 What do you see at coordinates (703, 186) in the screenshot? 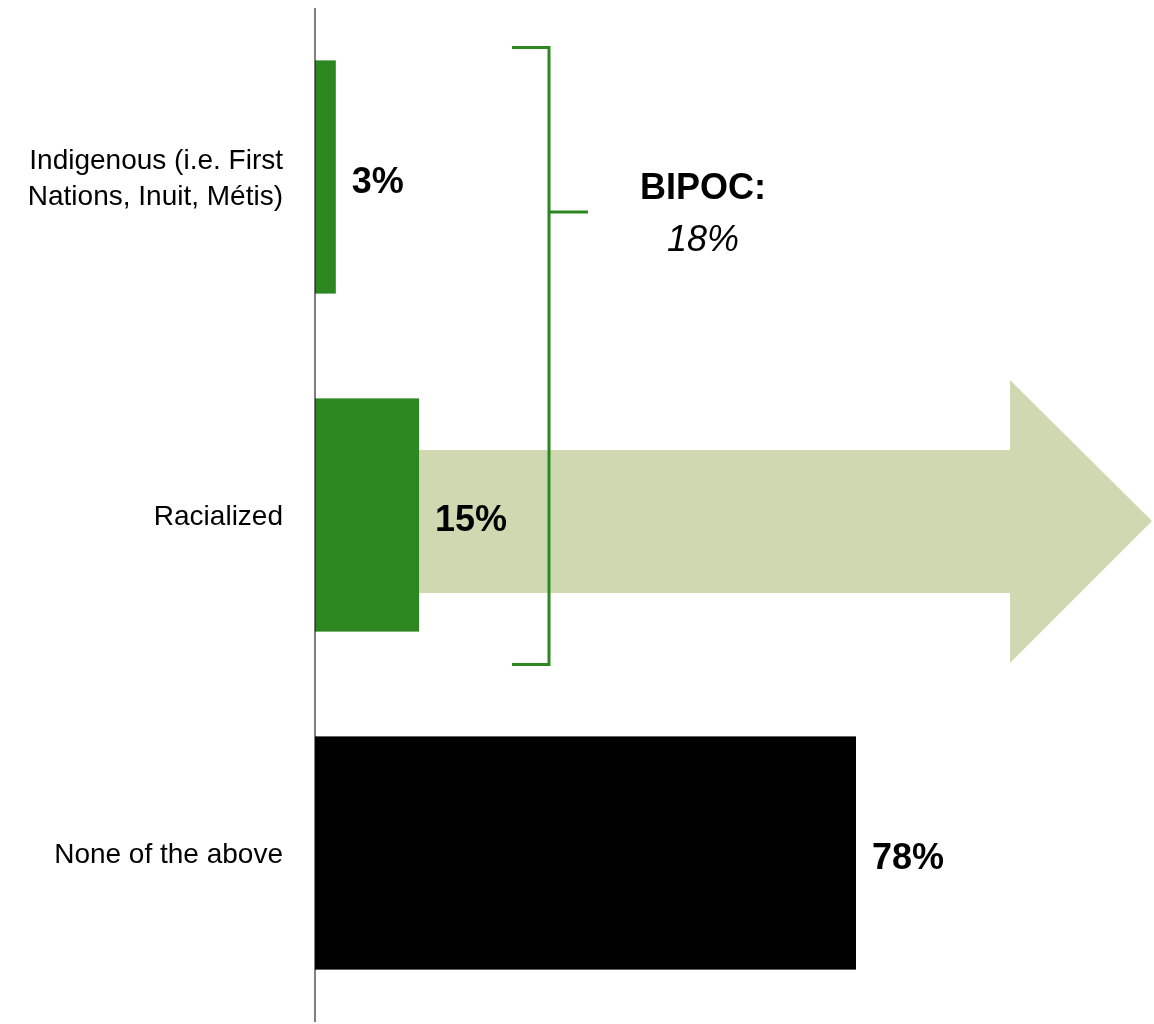
I see `annotation: BIPOC:` at bounding box center [703, 186].